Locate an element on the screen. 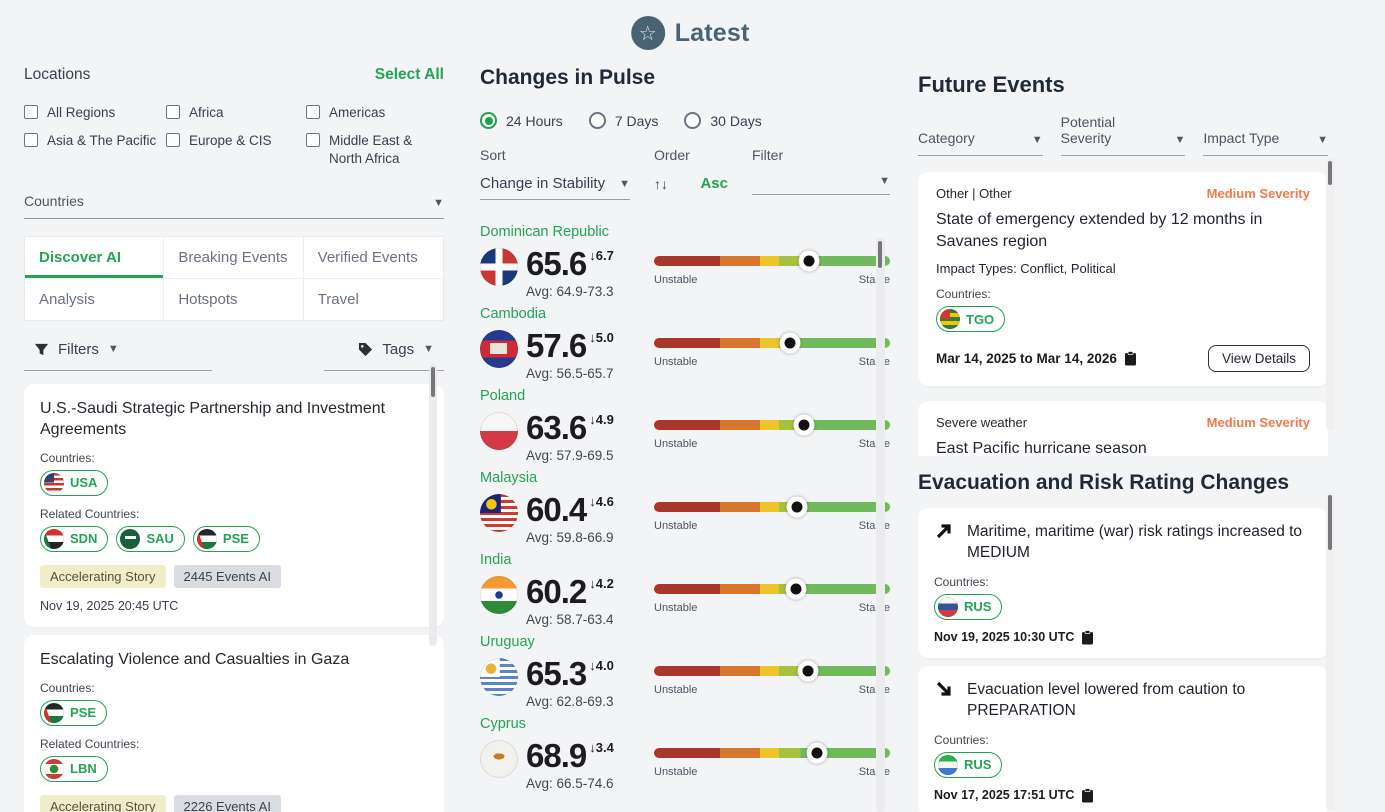 The width and height of the screenshot is (1385, 812). app-title: Latest is located at coordinates (712, 32).